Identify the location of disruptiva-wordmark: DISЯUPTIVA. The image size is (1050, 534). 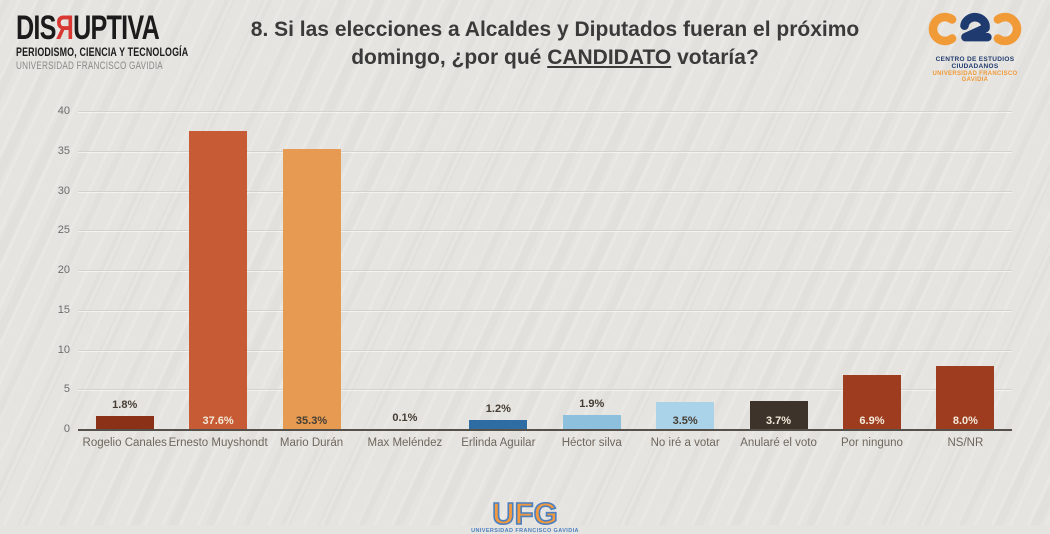
(102, 28).